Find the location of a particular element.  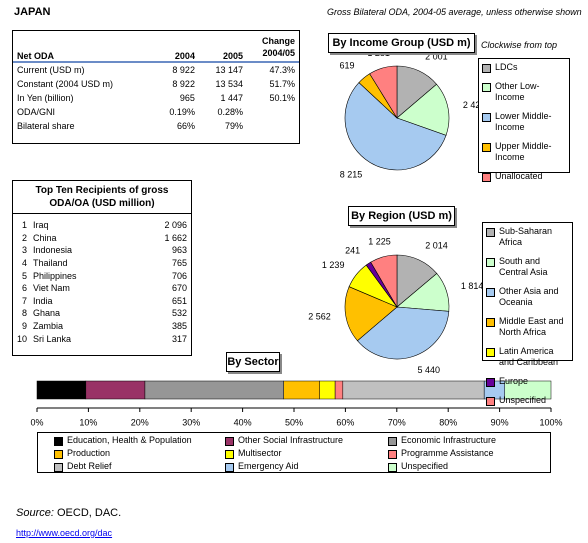

header-cell: 2005 is located at coordinates (232, 56).